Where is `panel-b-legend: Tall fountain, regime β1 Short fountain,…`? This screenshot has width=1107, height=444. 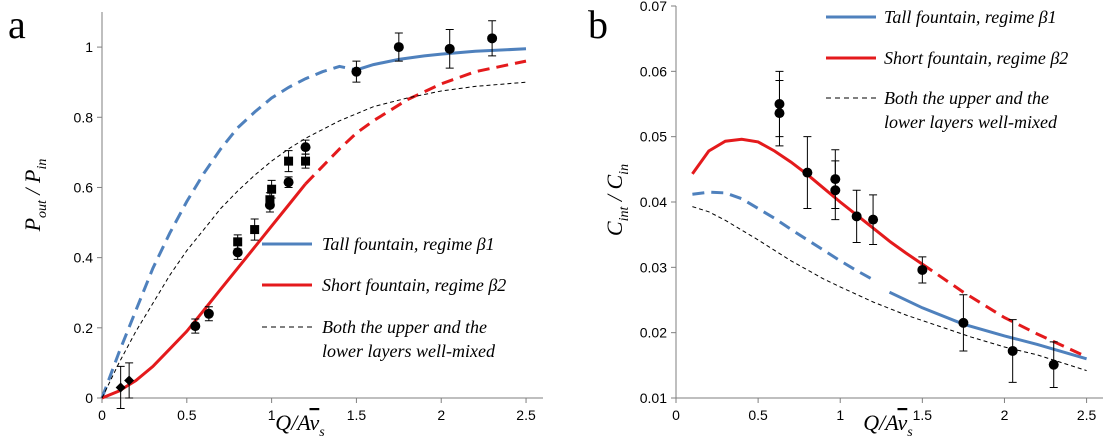
panel-b-legend: Tall fountain, regime β1 Short fountain,… is located at coordinates (947, 69).